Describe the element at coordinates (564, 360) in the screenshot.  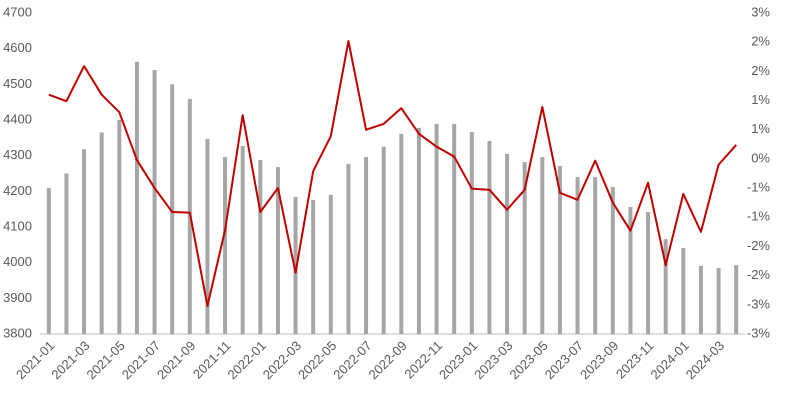
I see `x-tick-label: 2023-07` at that location.